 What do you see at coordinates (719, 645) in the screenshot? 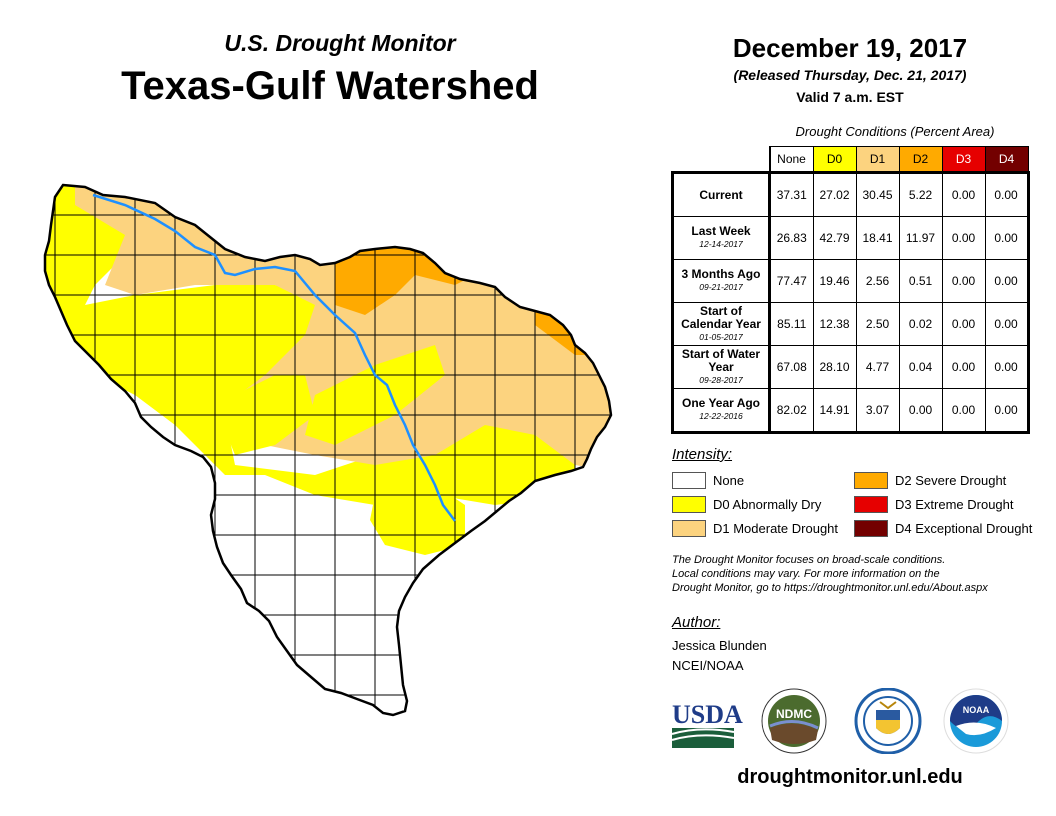
I see `author-name: Jessica Blunden` at bounding box center [719, 645].